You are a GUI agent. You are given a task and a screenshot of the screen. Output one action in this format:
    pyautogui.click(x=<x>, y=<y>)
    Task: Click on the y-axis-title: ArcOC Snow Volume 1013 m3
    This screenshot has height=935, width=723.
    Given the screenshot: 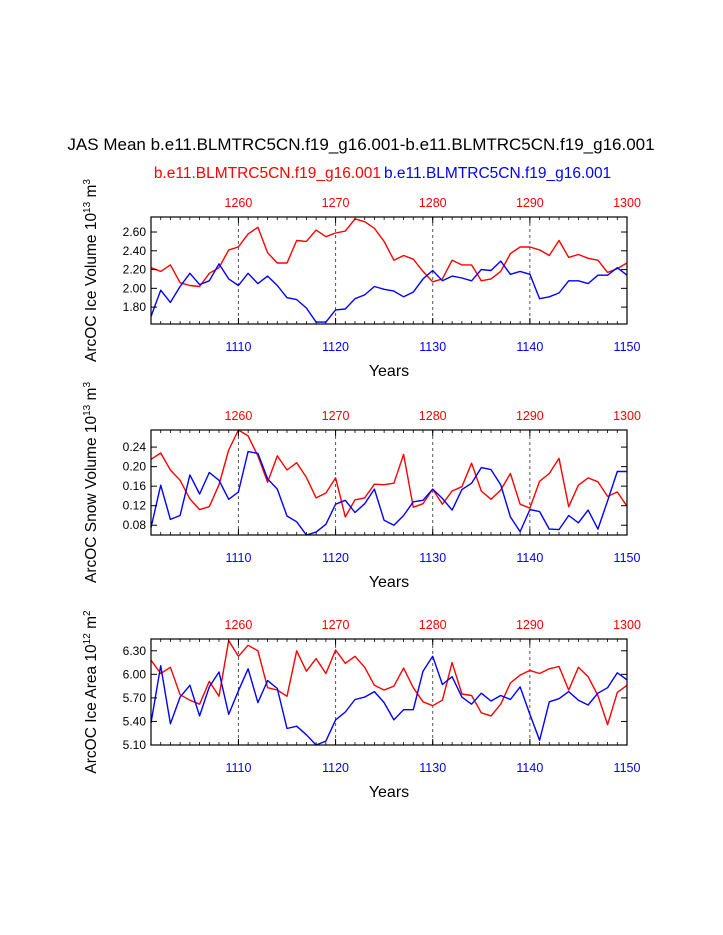 What is the action you would take?
    pyautogui.click(x=91, y=482)
    